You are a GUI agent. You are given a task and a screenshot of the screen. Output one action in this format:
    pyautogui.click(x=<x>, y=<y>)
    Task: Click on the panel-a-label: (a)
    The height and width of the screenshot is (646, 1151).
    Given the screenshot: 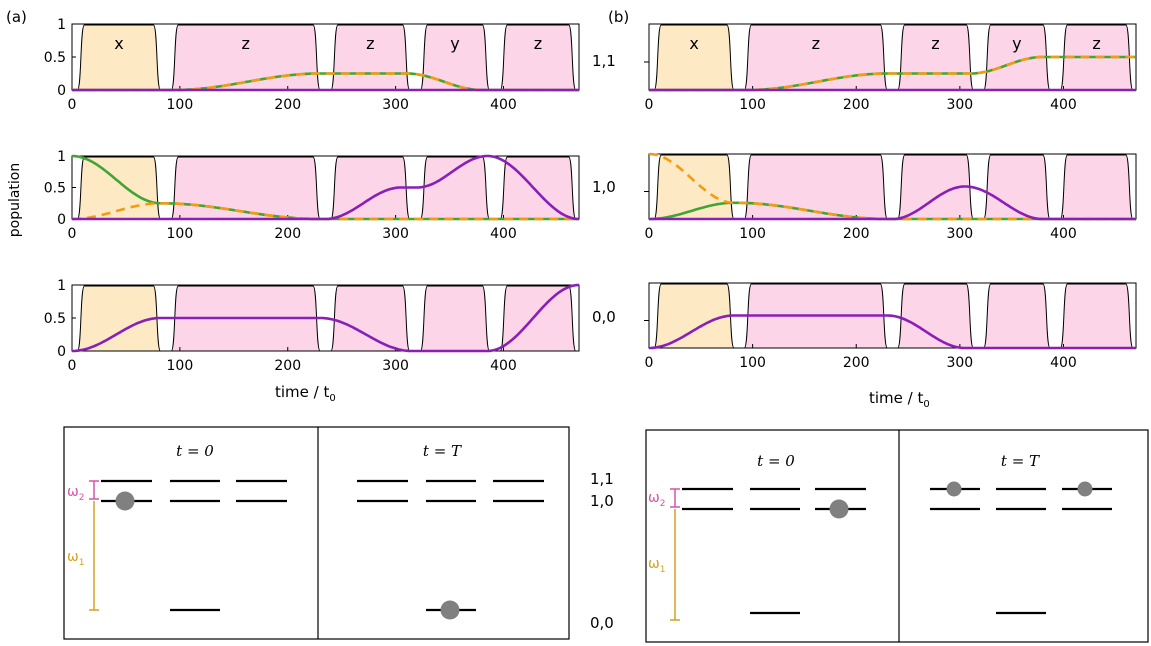 What is the action you would take?
    pyautogui.click(x=16, y=17)
    